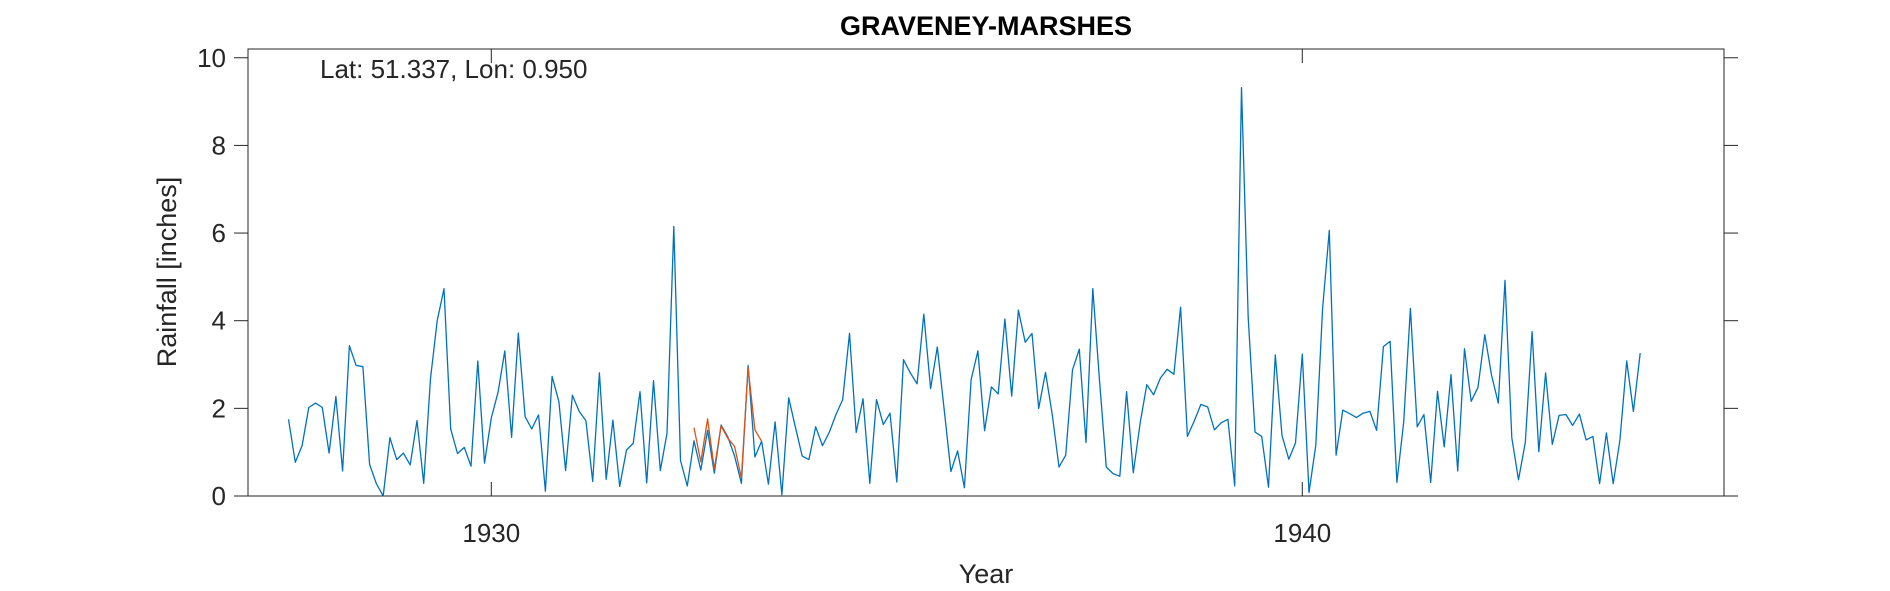 Image resolution: width=1890 pixels, height=591 pixels. What do you see at coordinates (219, 233) in the screenshot?
I see `y-tick-label: 6` at bounding box center [219, 233].